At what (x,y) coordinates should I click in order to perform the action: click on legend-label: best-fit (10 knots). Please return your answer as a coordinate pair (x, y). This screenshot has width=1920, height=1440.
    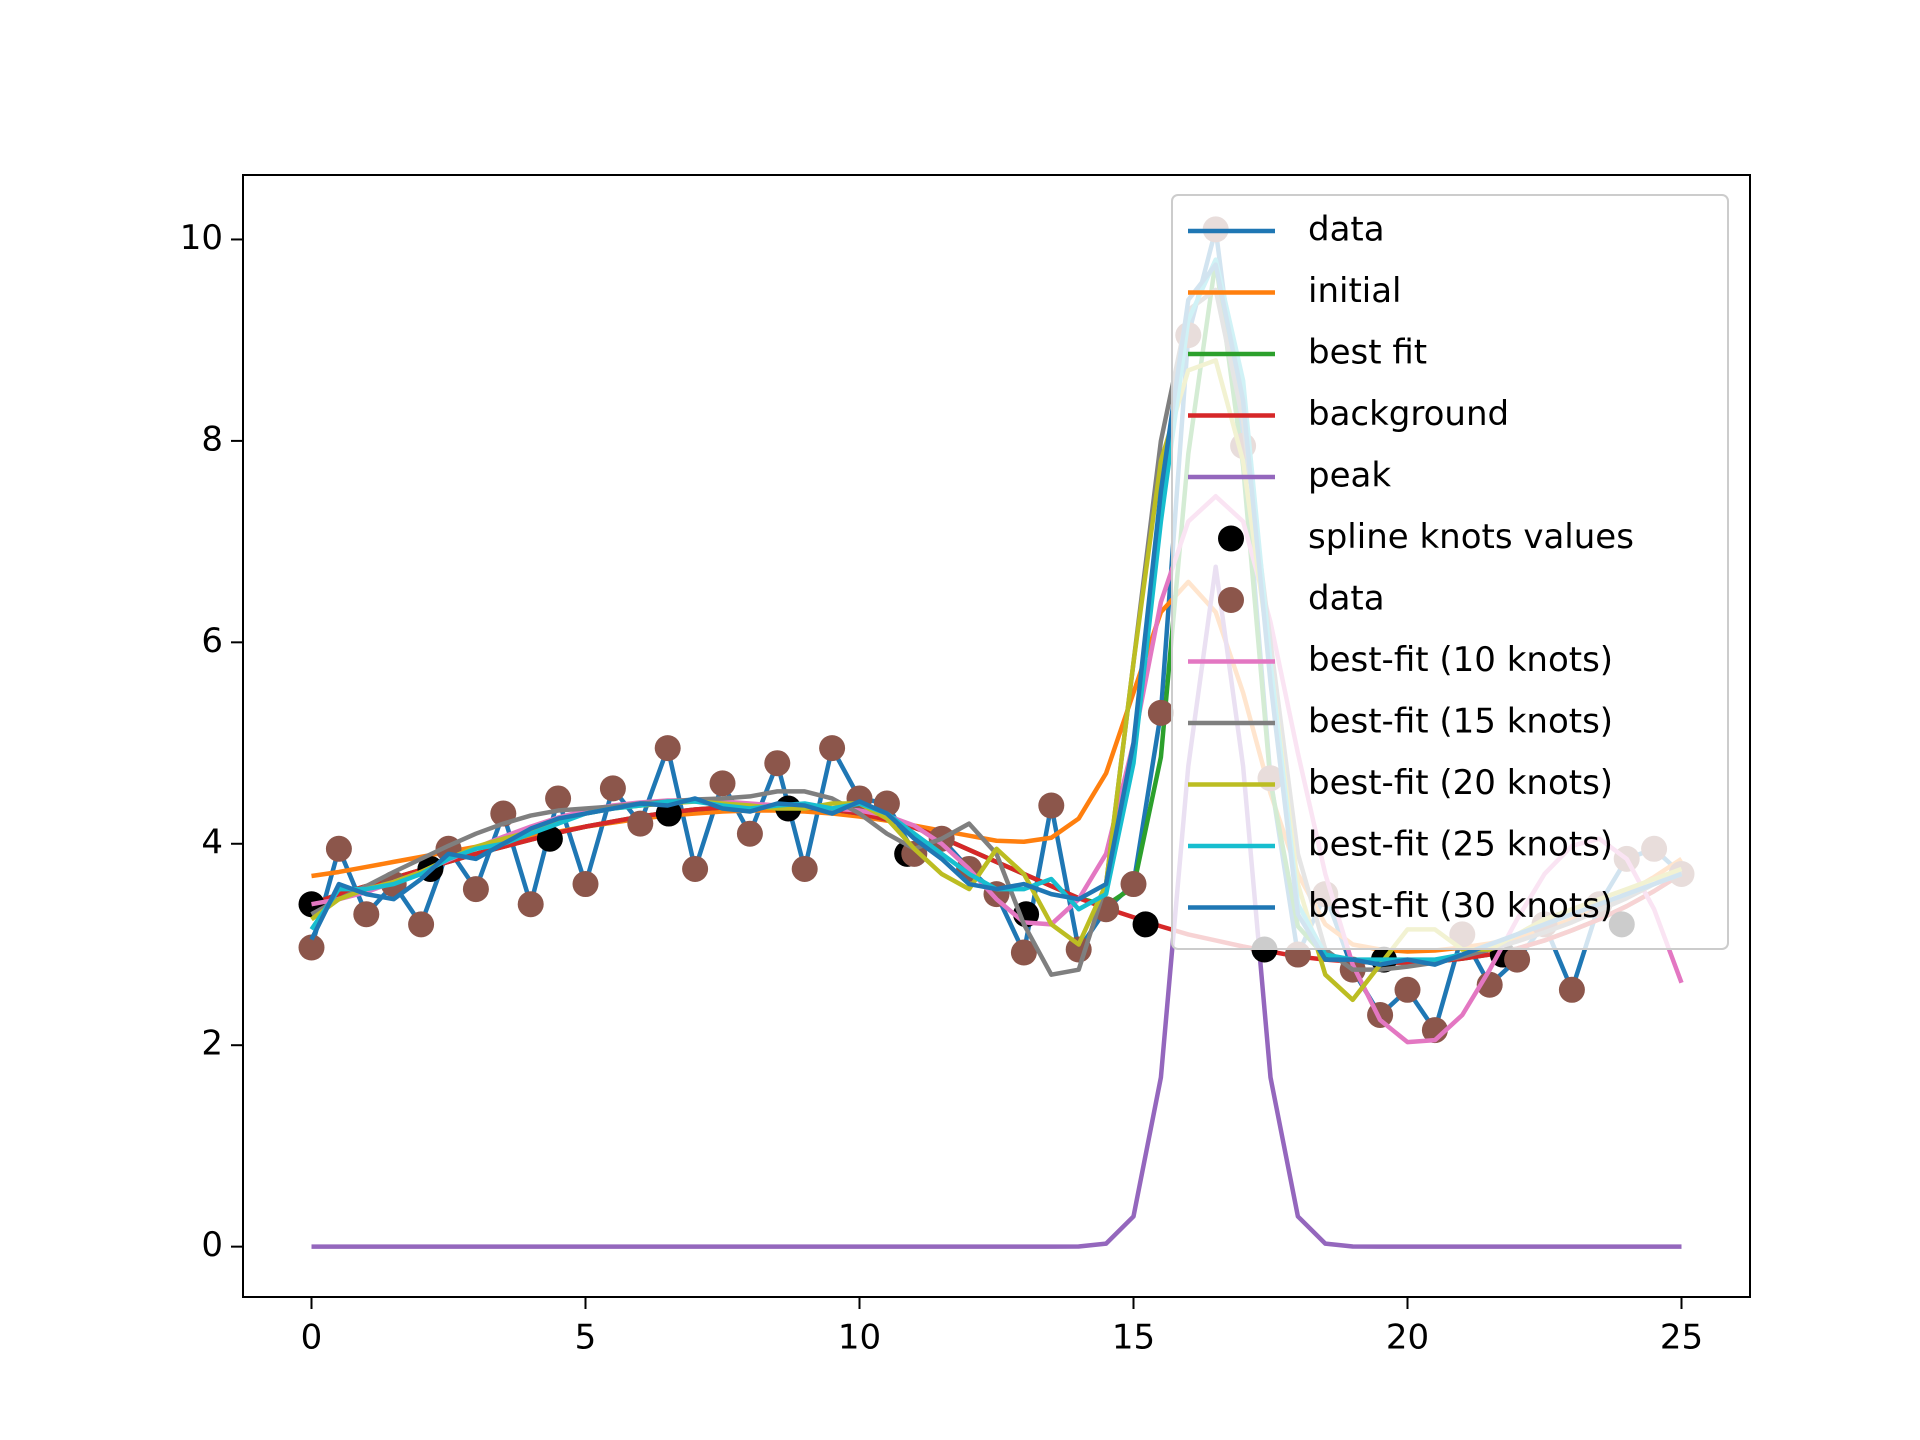
    Looking at the image, I should click on (1460, 660).